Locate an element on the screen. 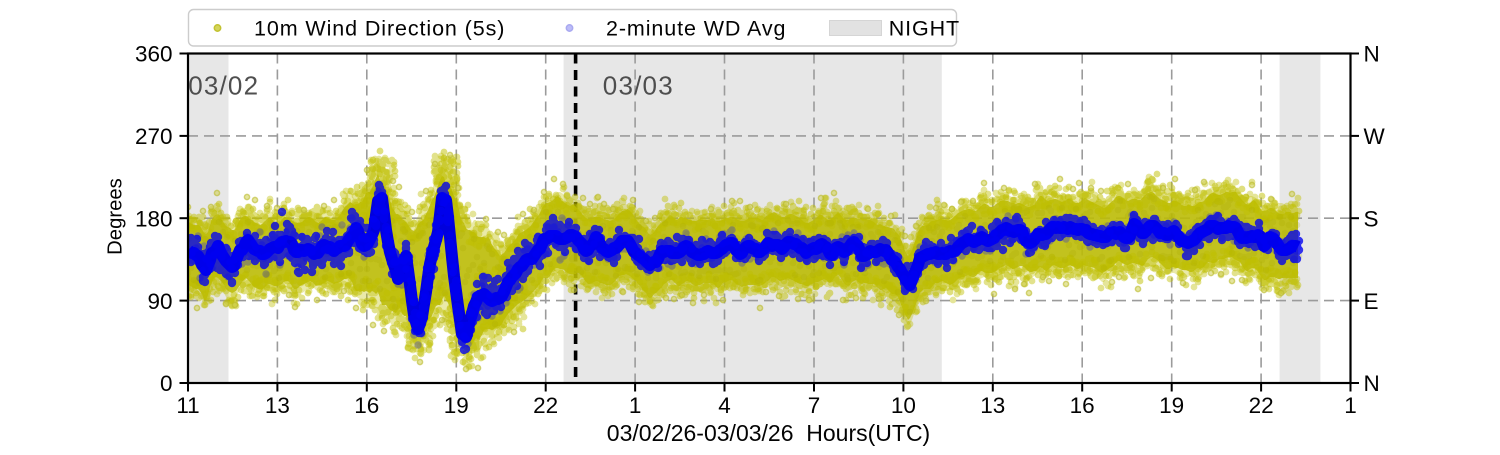 Image resolution: width=1500 pixels, height=455 pixels. svg-text: 03/02 is located at coordinates (223, 86).